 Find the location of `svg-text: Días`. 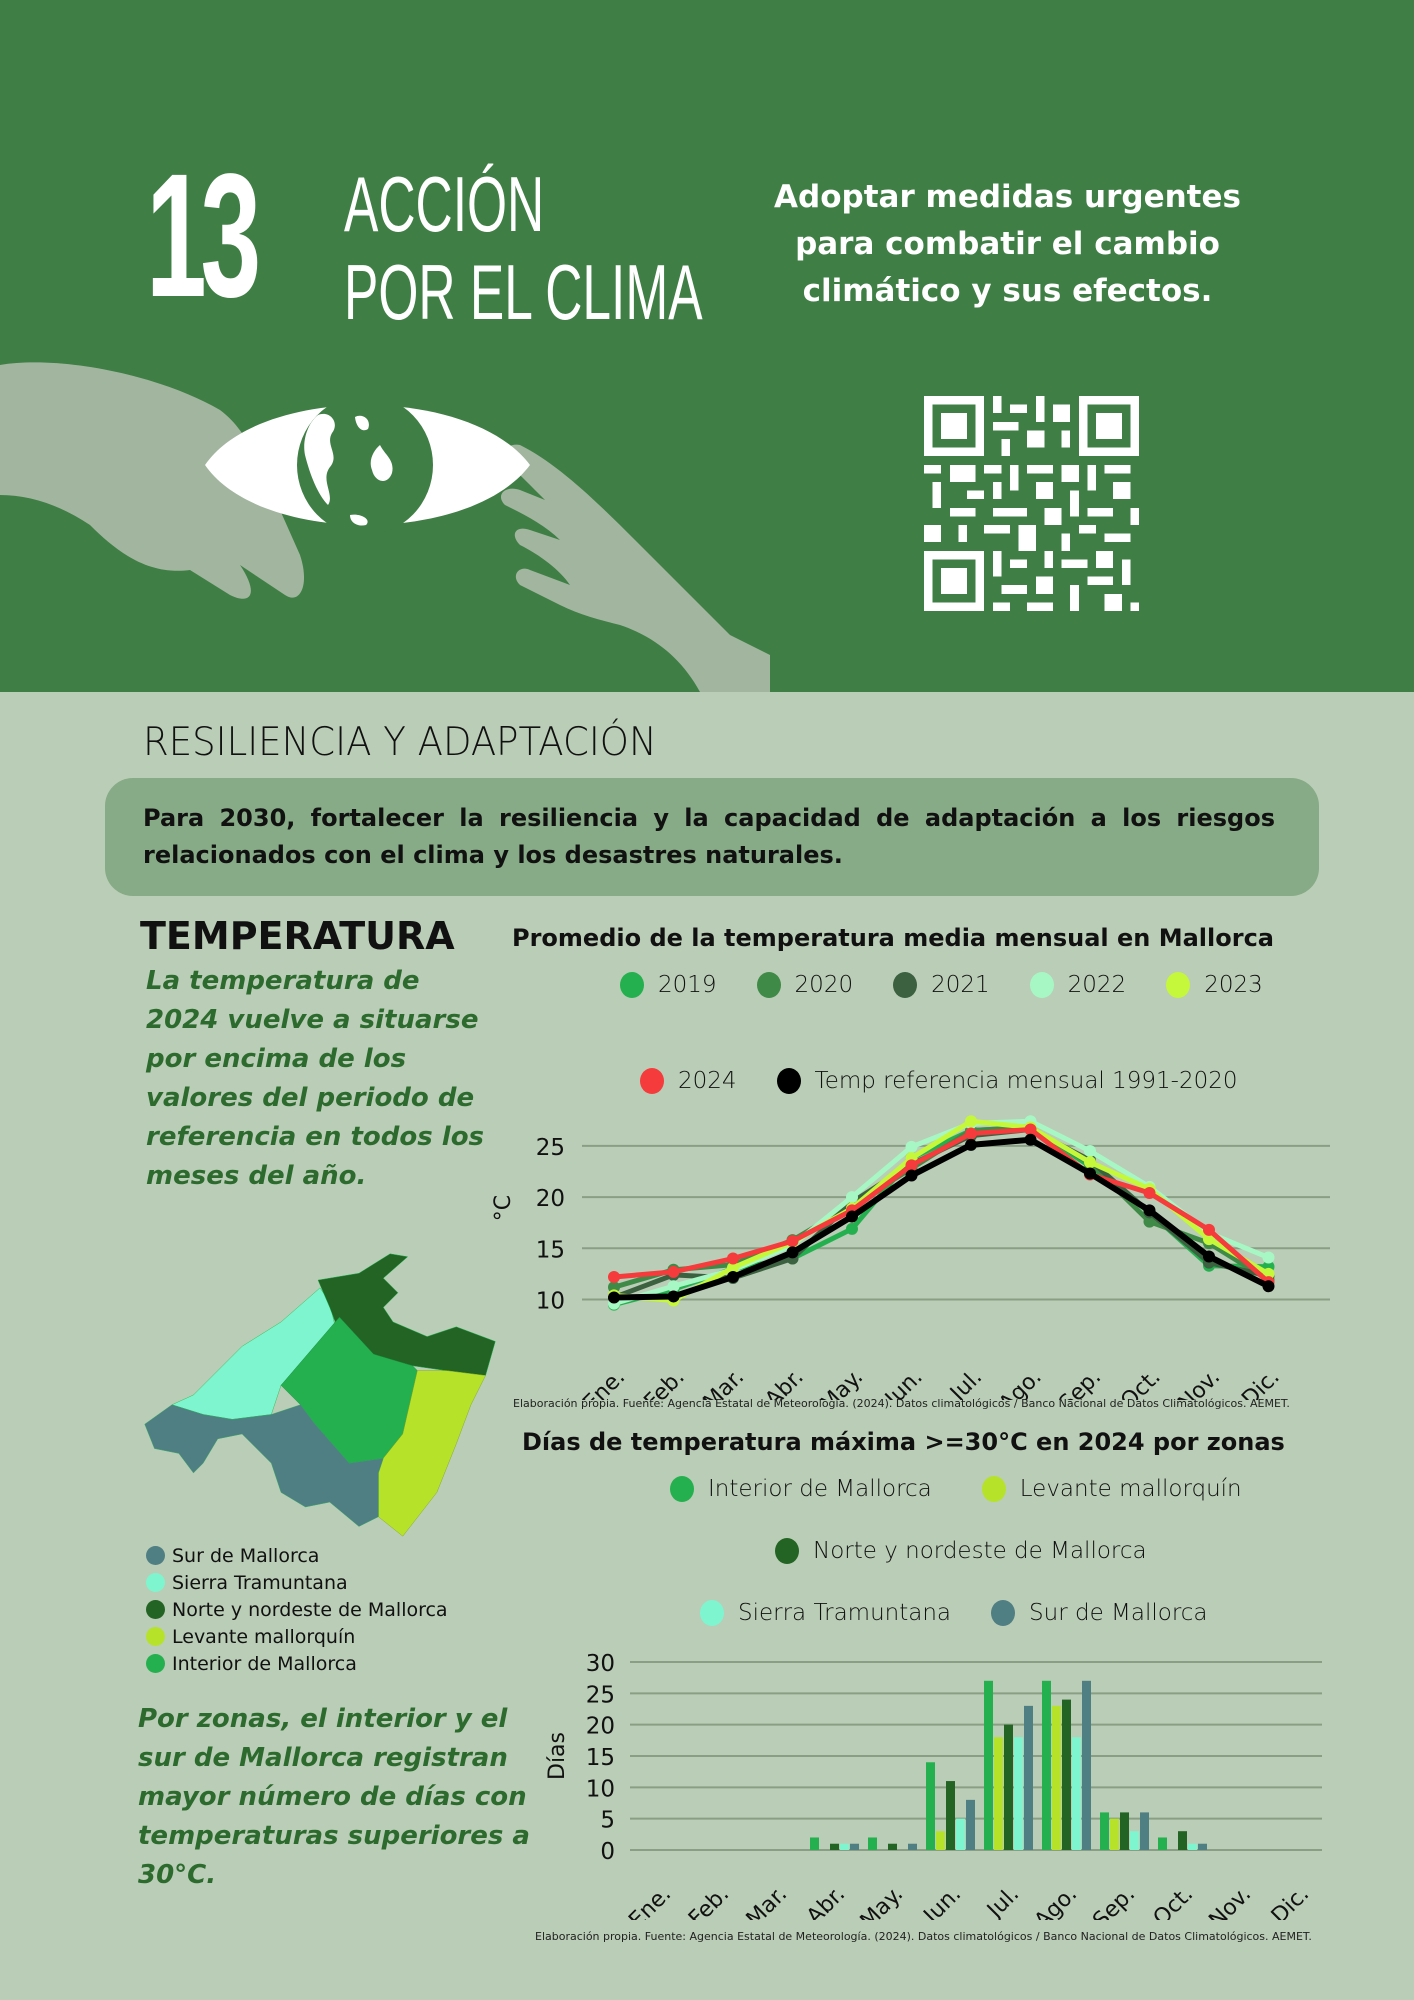

svg-text: Días is located at coordinates (557, 1756).